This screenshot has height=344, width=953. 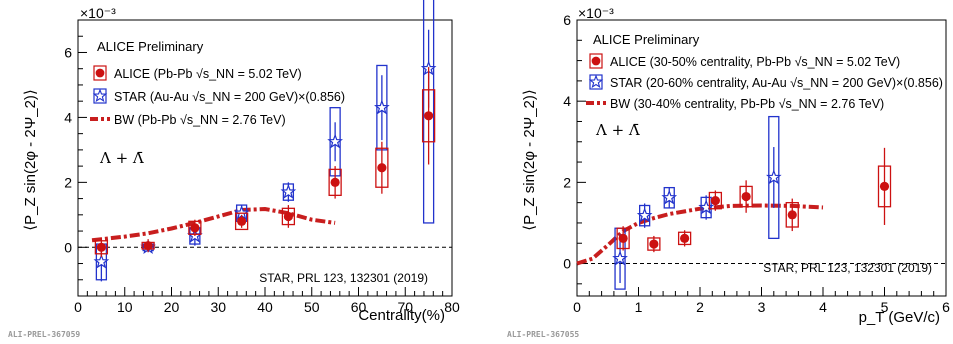 I want to click on x-tick-label: 4, so click(x=823, y=307).